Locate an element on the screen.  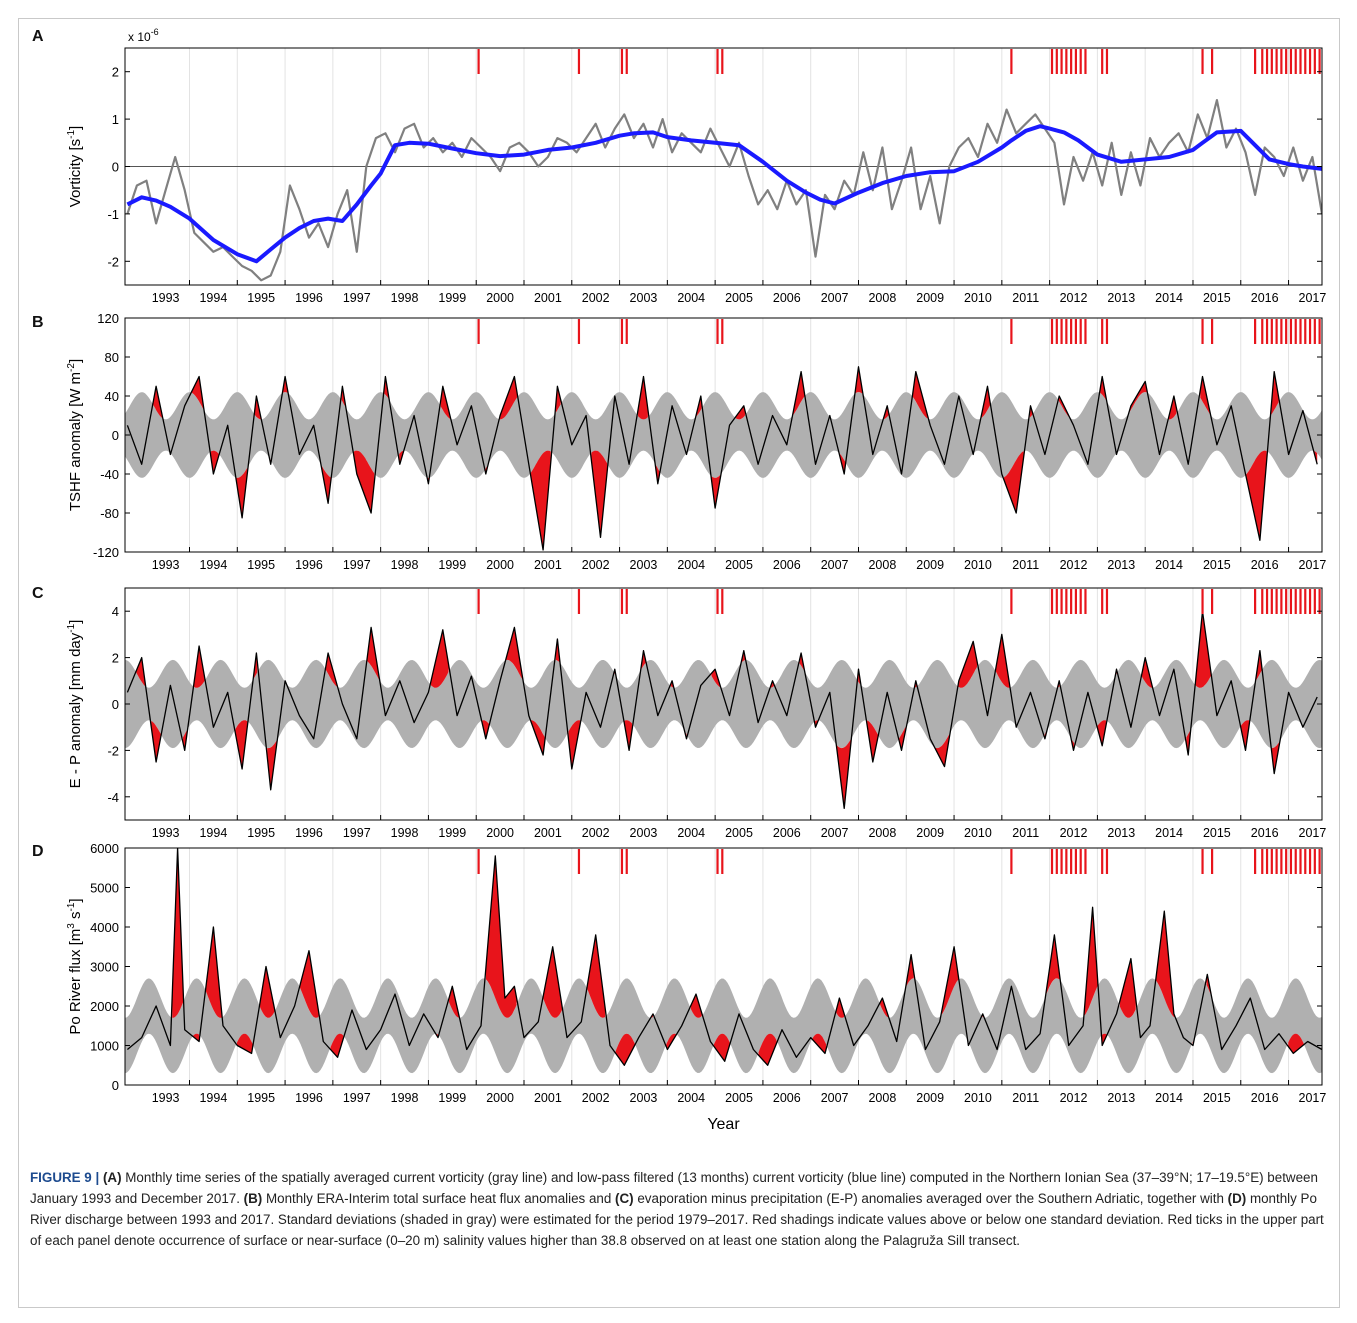
panel-letter-a: A is located at coordinates (38, 36).